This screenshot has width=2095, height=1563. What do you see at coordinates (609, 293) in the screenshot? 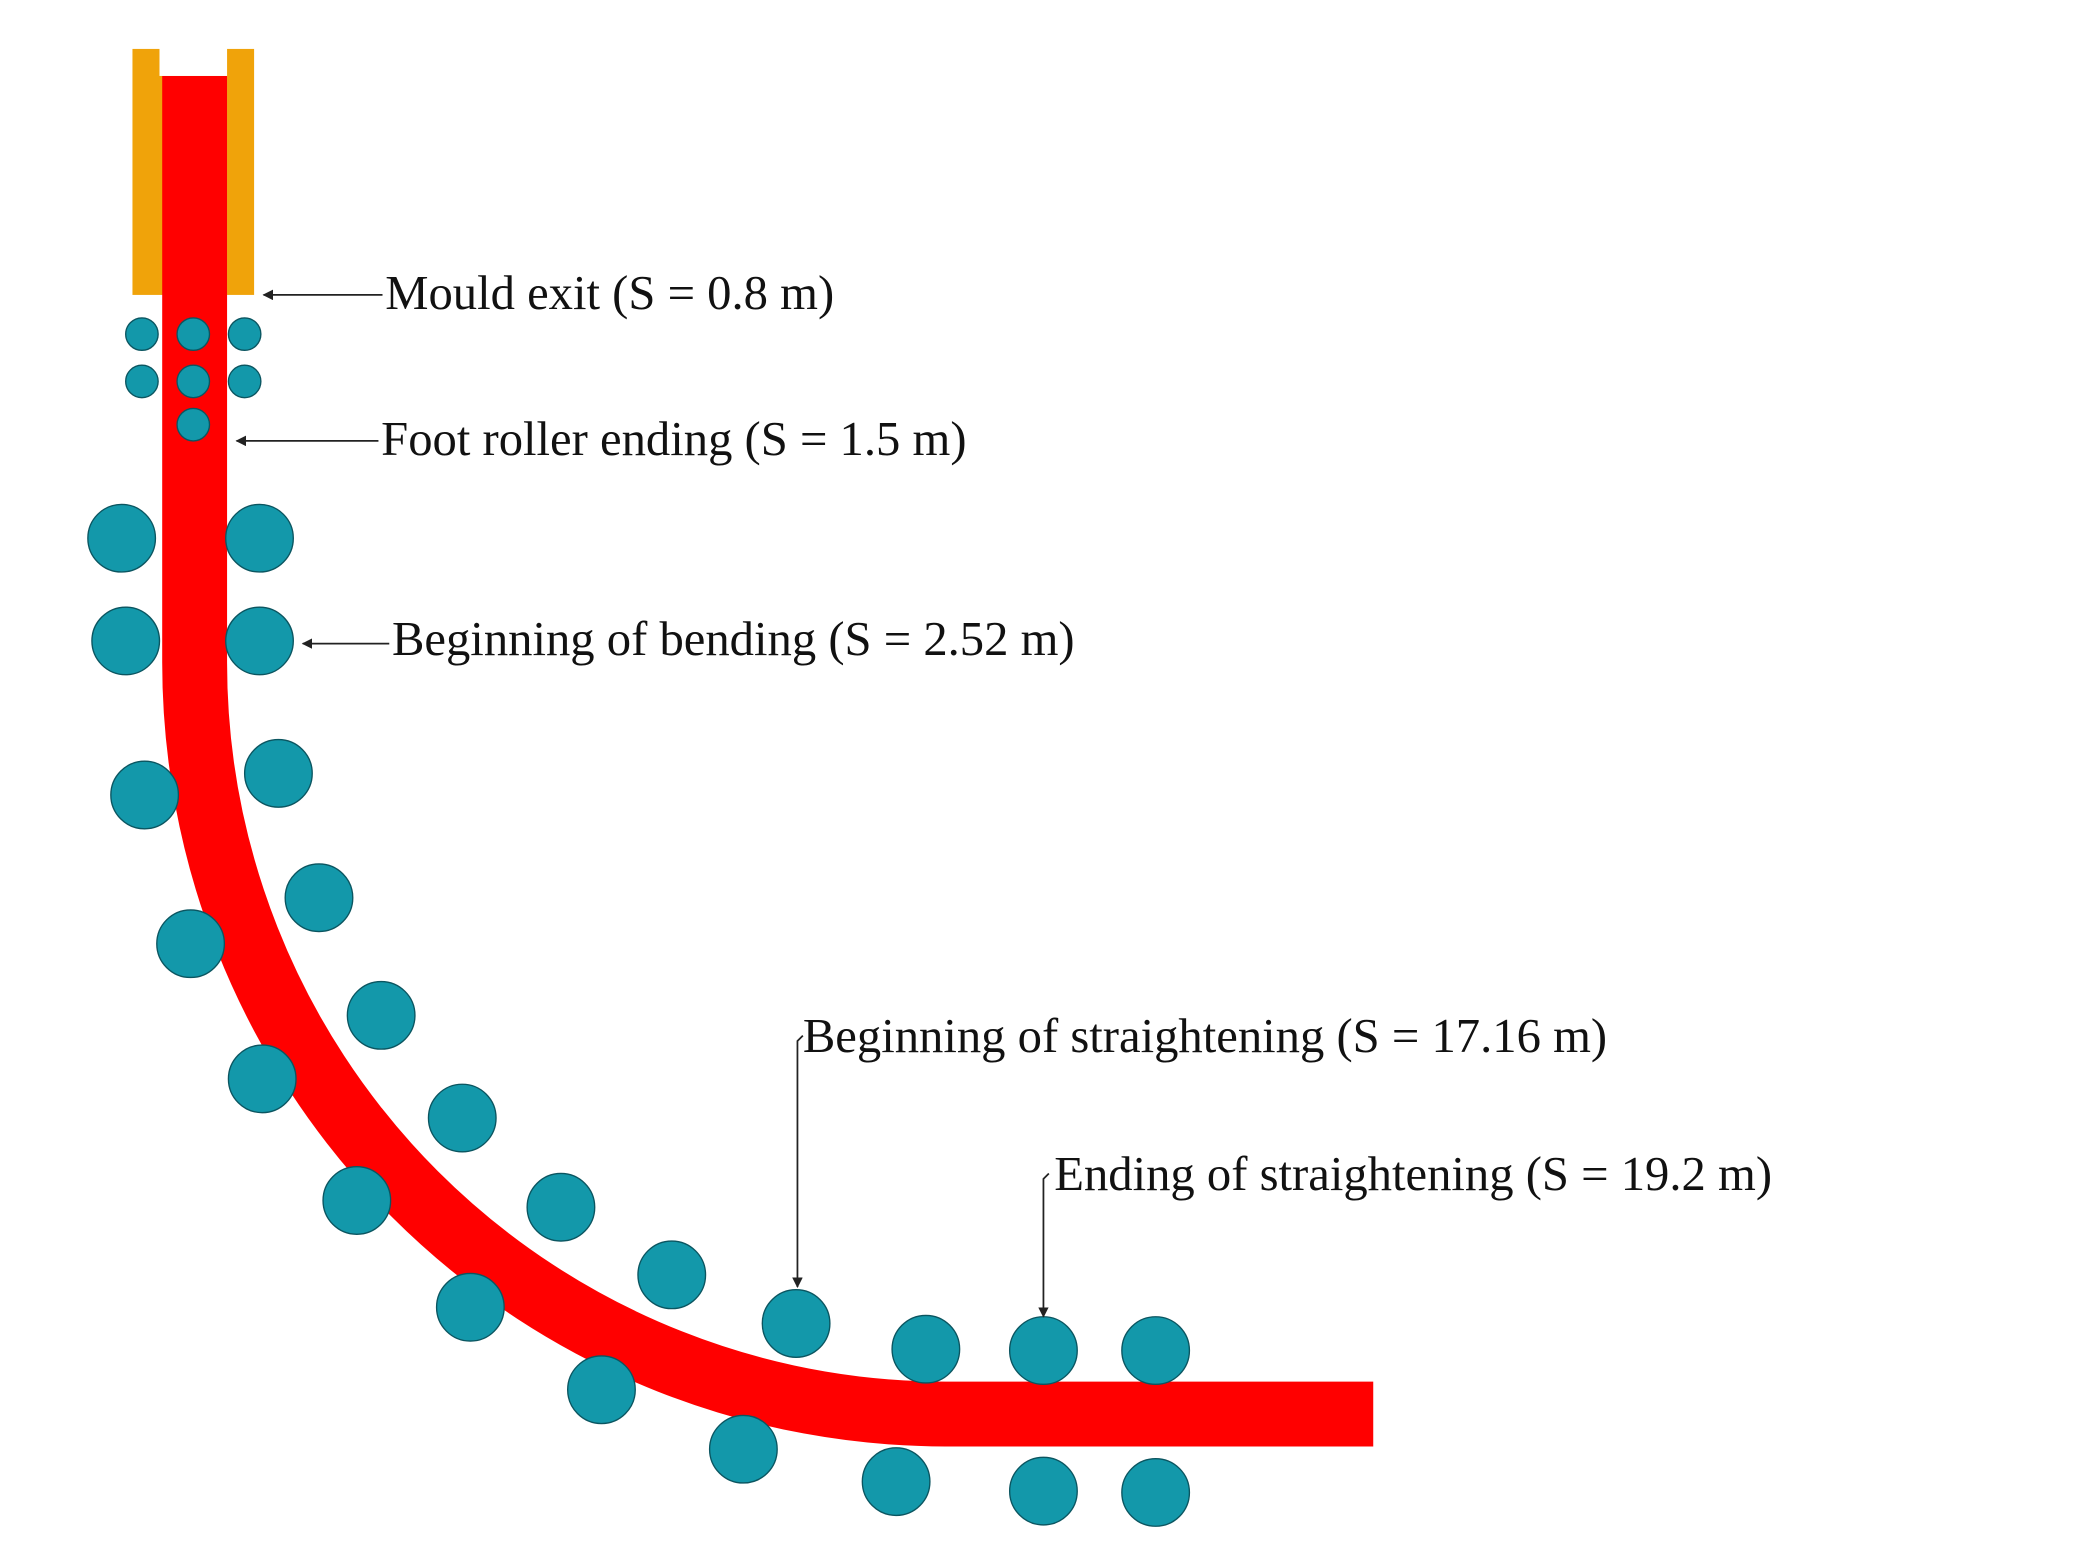
I see `label: Mould exit (S = 0.8 m)` at bounding box center [609, 293].